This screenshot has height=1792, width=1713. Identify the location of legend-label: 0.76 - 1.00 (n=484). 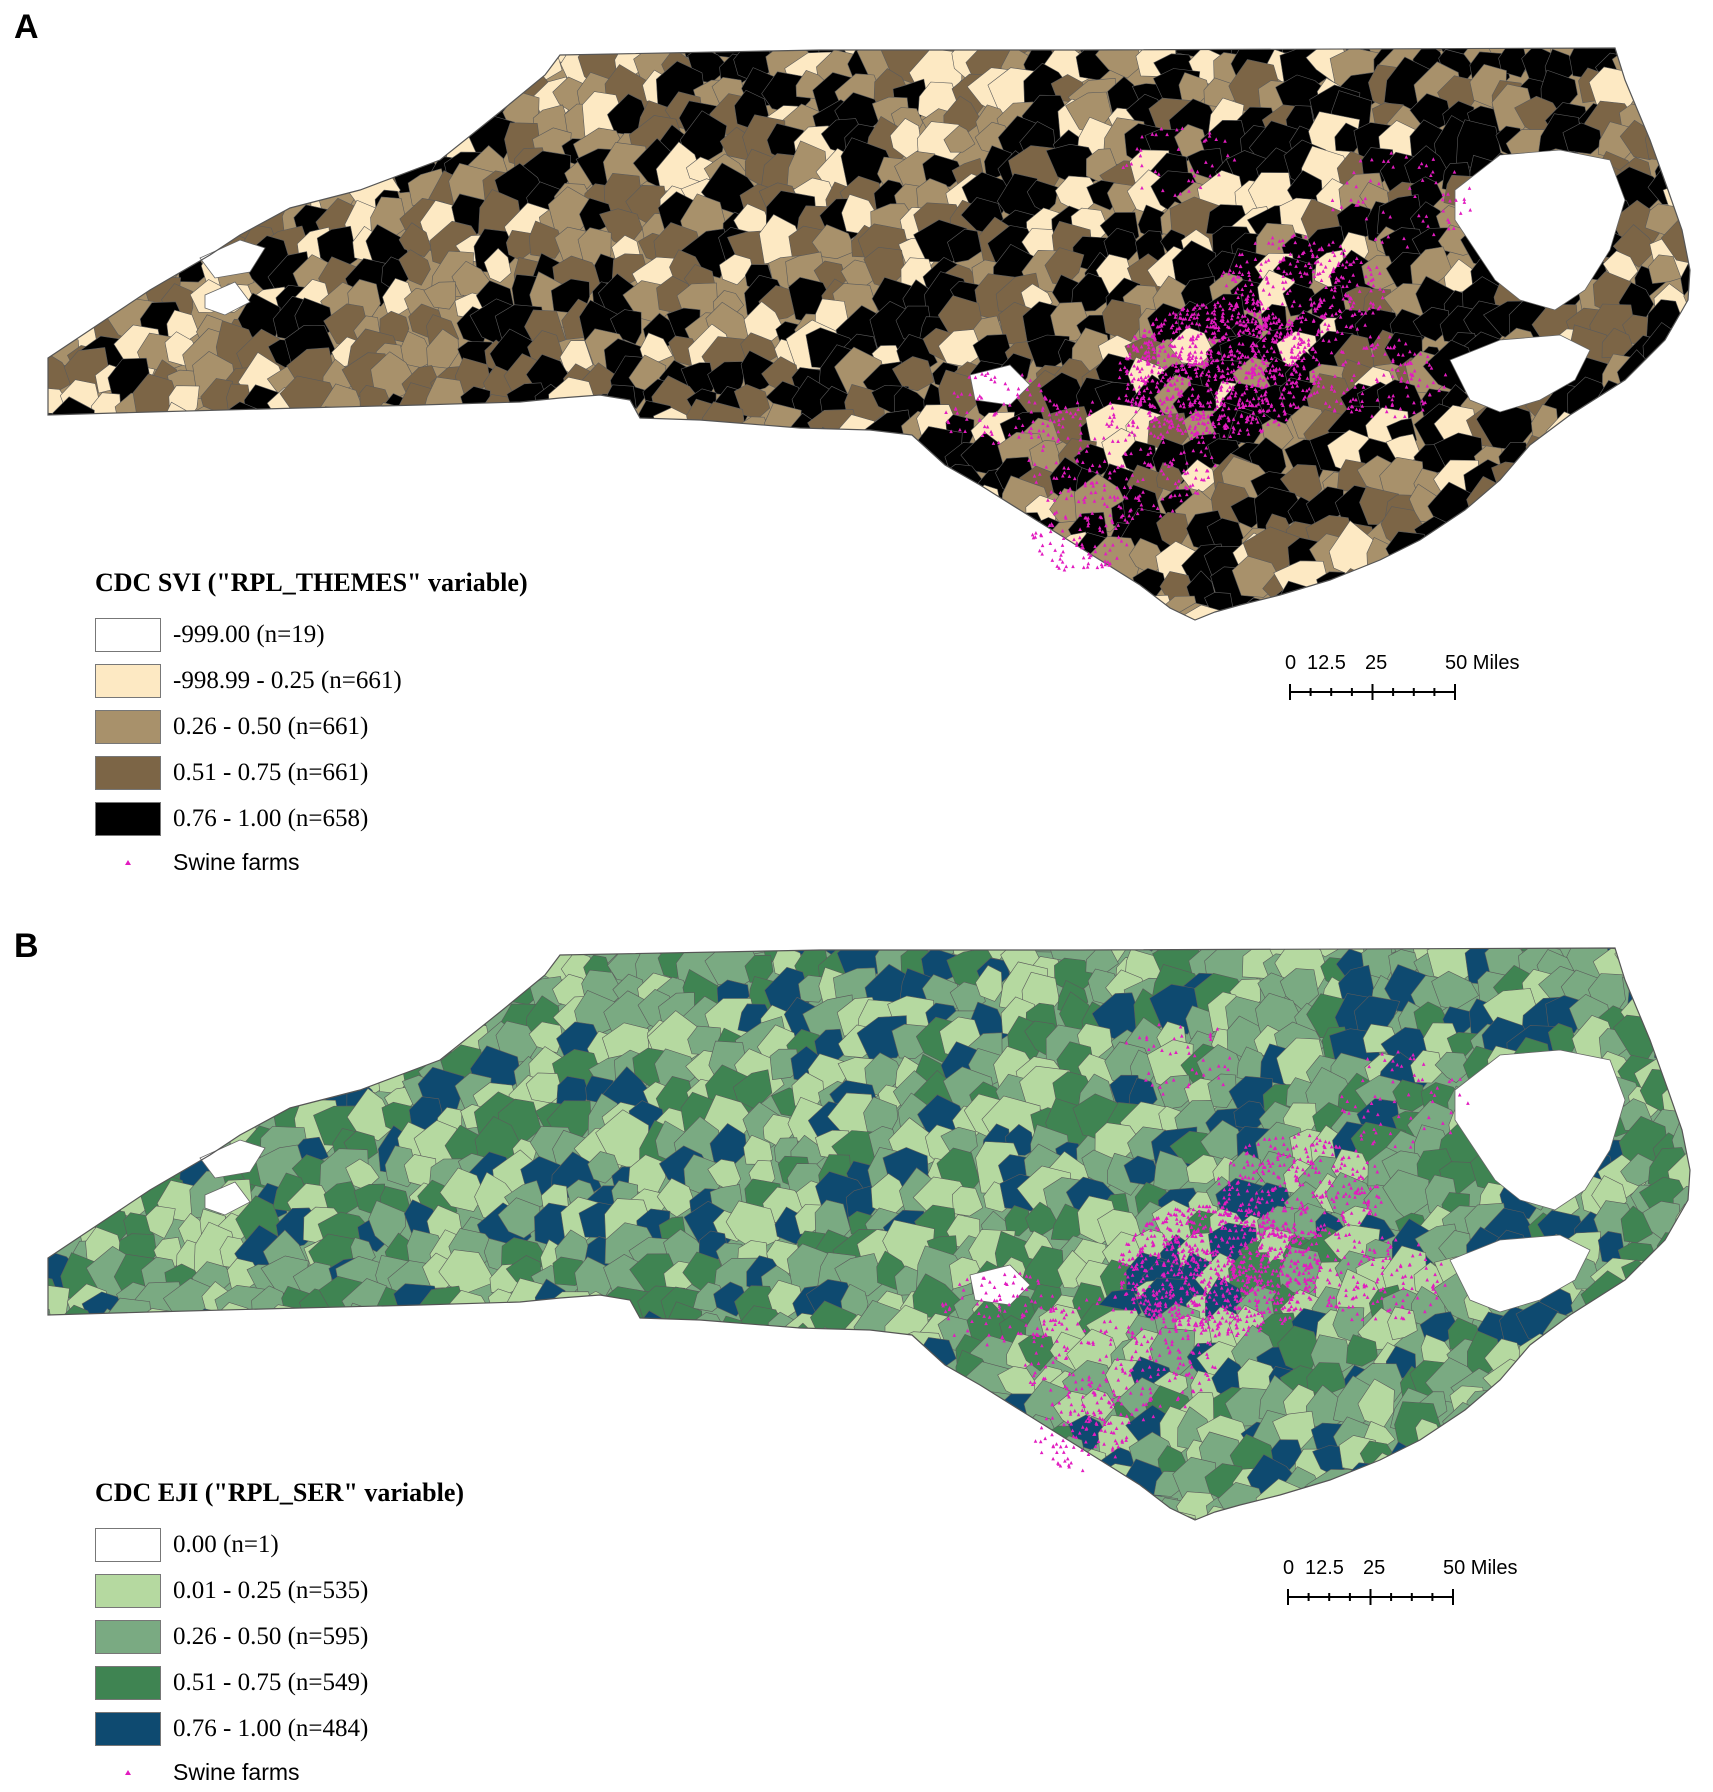
(270, 1729).